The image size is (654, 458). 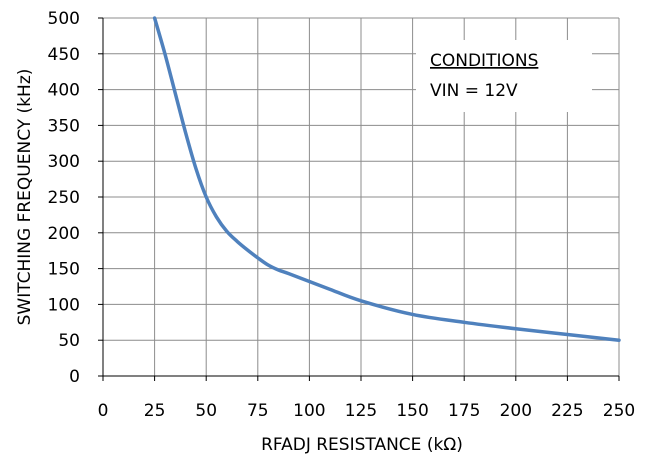 I want to click on annotation-heading: CONDITIONS, so click(x=484, y=61).